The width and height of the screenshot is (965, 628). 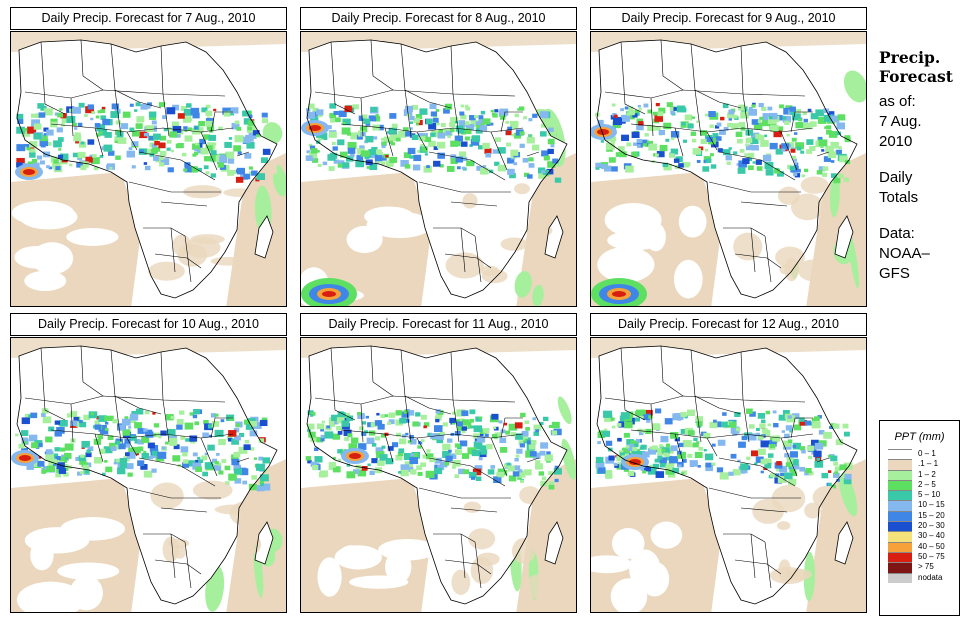 What do you see at coordinates (437, 169) in the screenshot?
I see `coastline` at bounding box center [437, 169].